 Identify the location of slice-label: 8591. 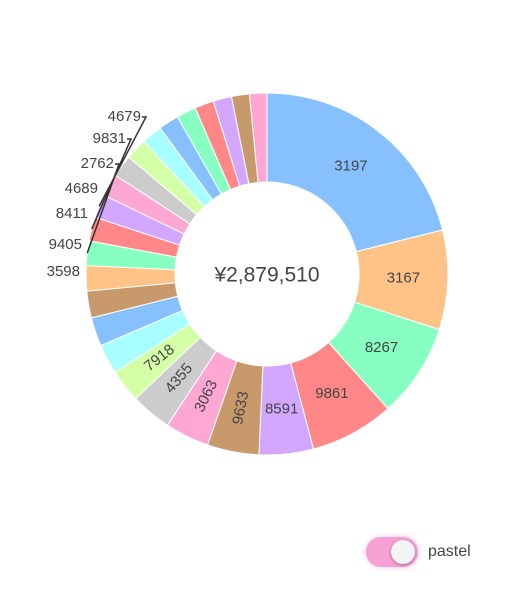
(281, 409).